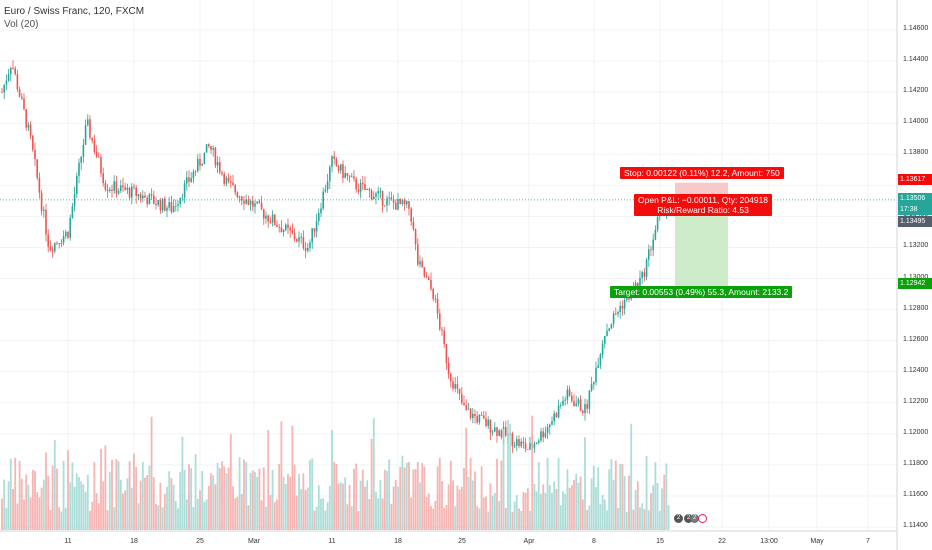  I want to click on time-tick-label: May, so click(817, 541).